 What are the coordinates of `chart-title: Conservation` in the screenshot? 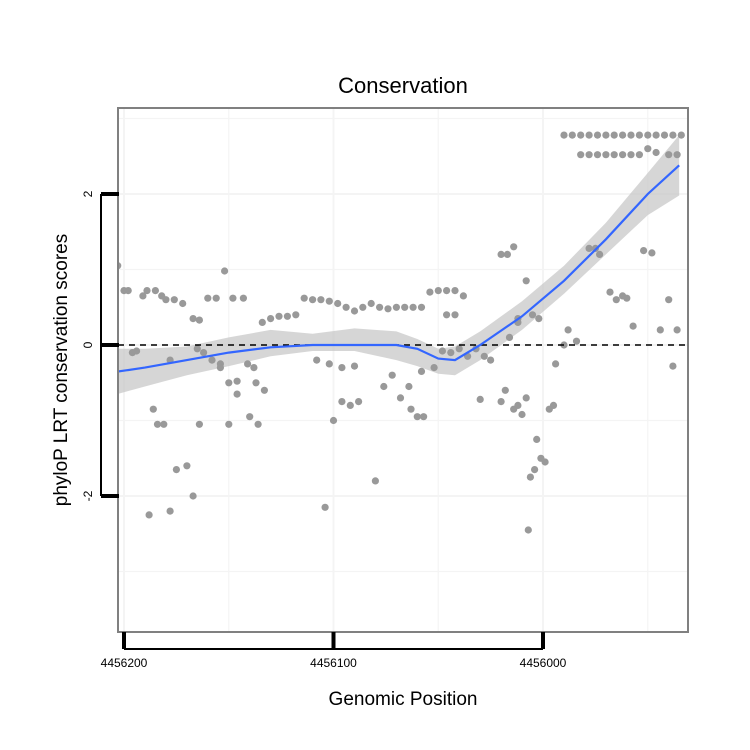 It's located at (403, 85).